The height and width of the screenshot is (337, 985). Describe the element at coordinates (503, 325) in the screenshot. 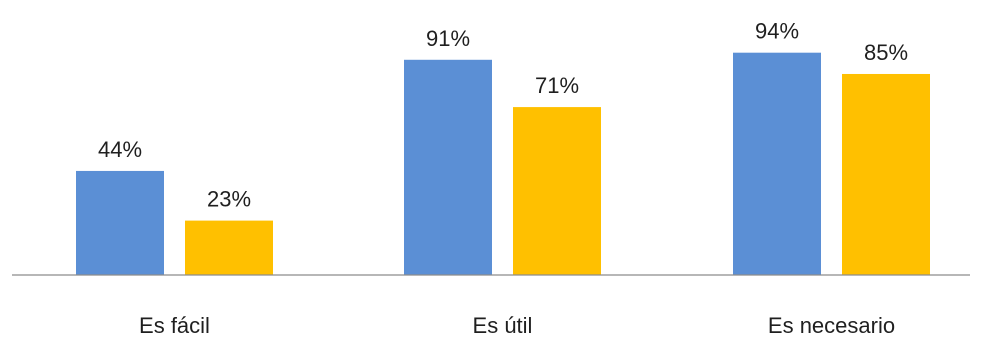

I see `x-tick-label-1: Es útil` at that location.